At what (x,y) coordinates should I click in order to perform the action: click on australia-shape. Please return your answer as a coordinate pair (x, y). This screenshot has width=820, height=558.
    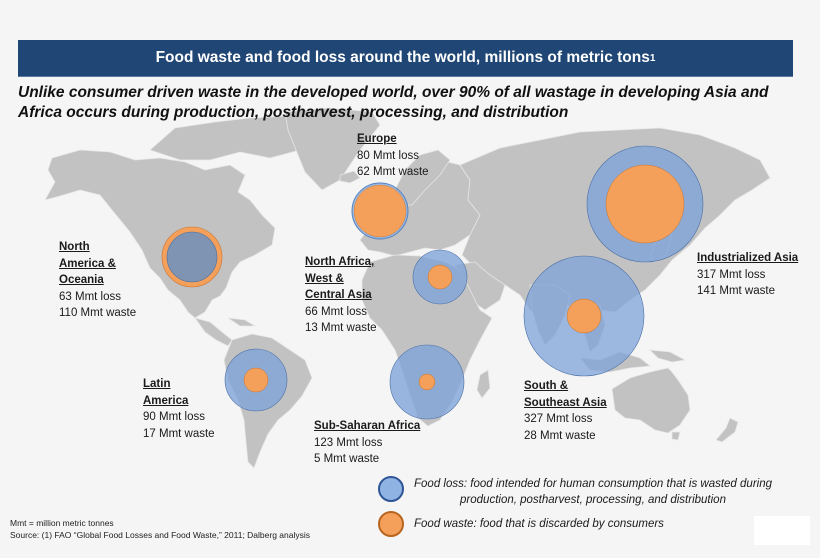
    Looking at the image, I should click on (651, 400).